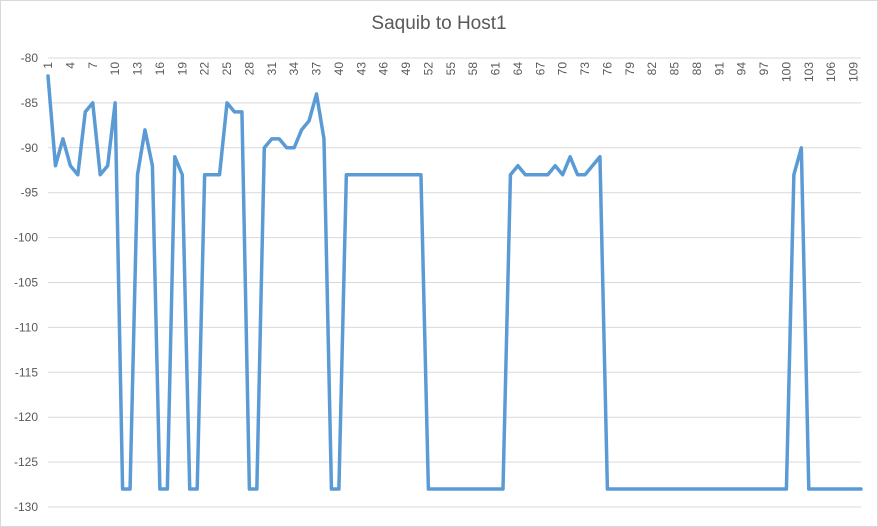 The height and width of the screenshot is (527, 878). I want to click on y-tick-label: -105, so click(26, 283).